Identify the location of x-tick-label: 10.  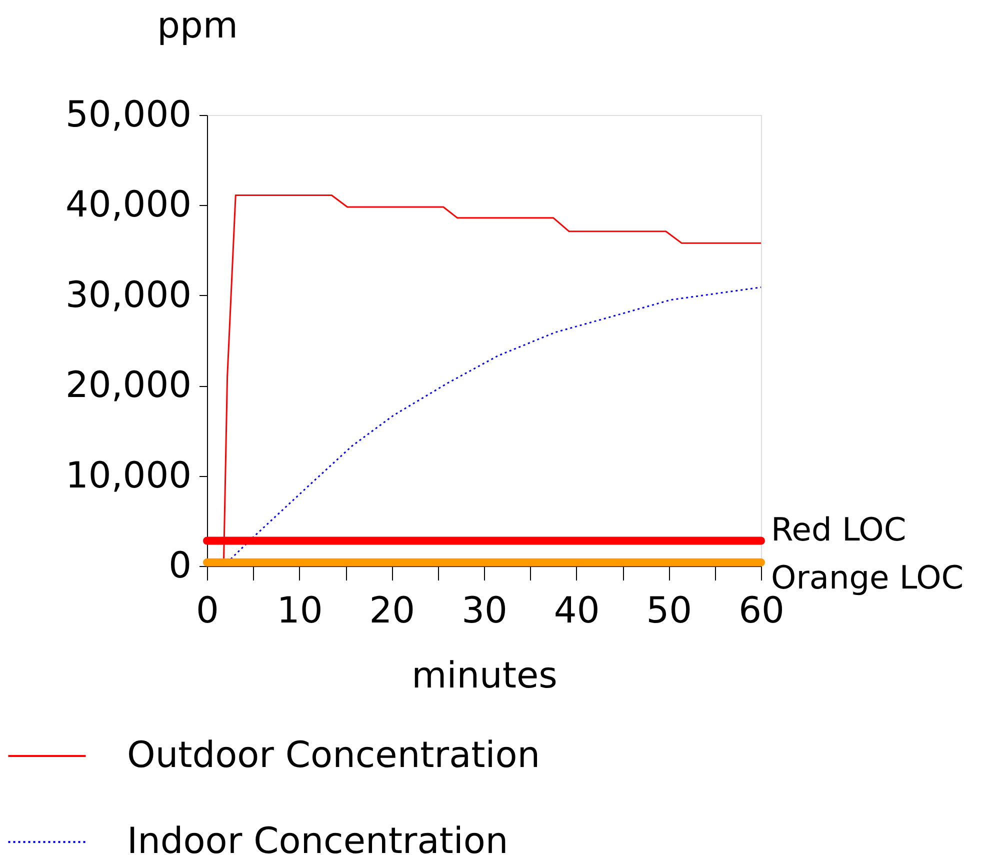
(299, 611).